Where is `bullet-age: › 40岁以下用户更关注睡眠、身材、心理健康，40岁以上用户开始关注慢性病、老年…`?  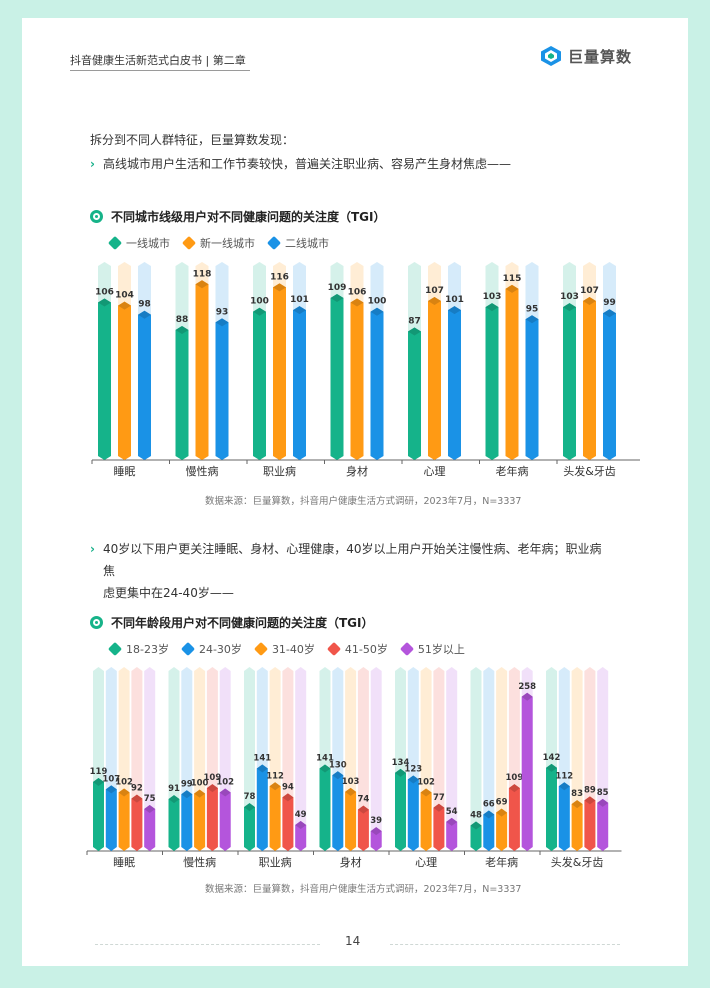
bullet-age: › 40岁以下用户更关注睡眠、身材、心理健康，40岁以上用户开始关注慢性病、老年… is located at coordinates (350, 571).